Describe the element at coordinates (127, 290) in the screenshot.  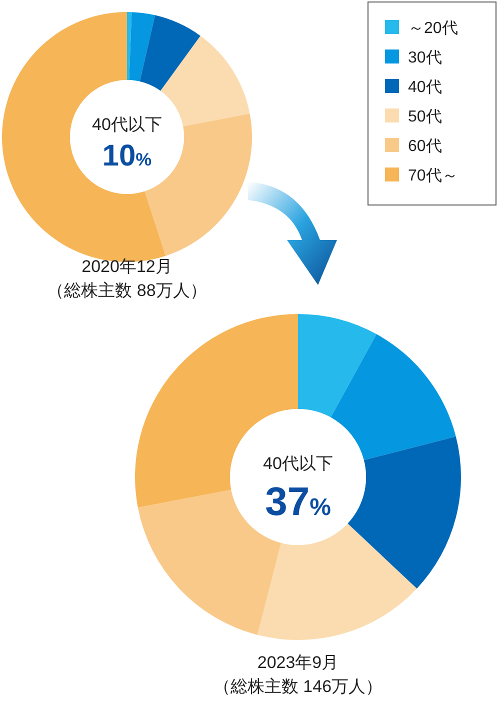
I see `text: （総株主数 88万人）` at that location.